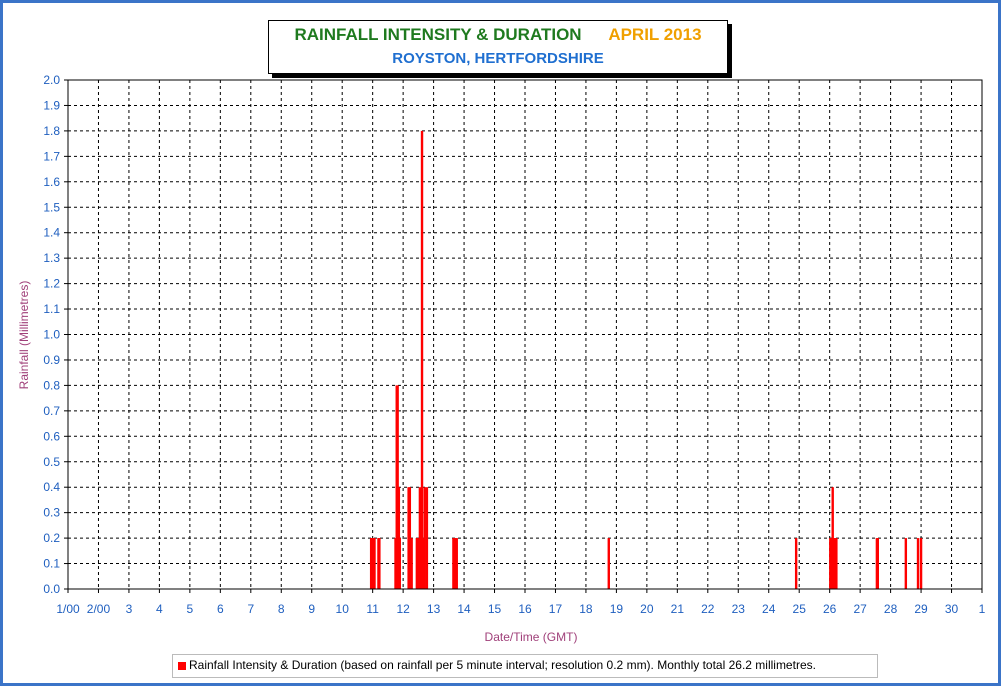  Describe the element at coordinates (51, 284) in the screenshot. I see `y-tick-label: 1.2` at that location.